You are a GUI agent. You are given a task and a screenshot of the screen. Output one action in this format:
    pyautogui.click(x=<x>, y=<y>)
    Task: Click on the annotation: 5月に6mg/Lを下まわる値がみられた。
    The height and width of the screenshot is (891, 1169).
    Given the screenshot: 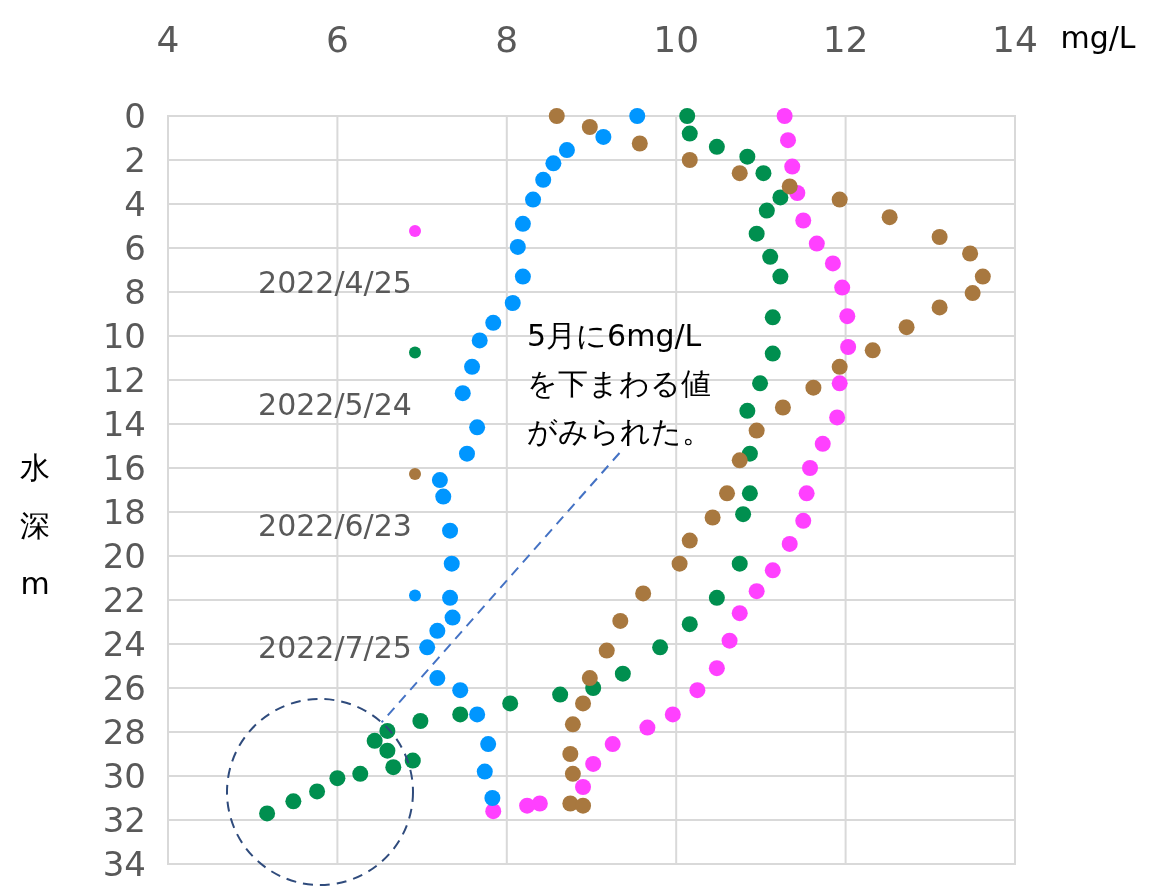 What is the action you would take?
    pyautogui.click(x=619, y=383)
    